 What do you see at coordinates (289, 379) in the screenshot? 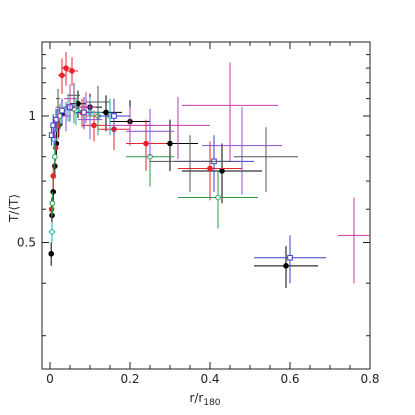
I see `x-tick-label: 0.6` at bounding box center [289, 379].